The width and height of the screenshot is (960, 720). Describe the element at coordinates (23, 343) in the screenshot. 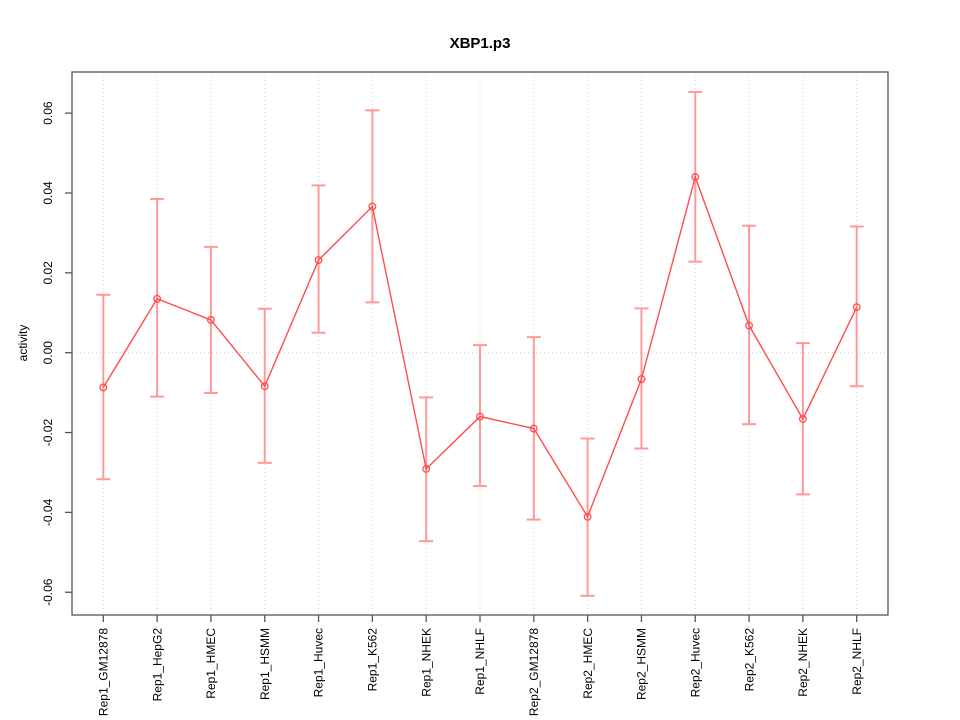

I see `y-axis-label: activity` at that location.